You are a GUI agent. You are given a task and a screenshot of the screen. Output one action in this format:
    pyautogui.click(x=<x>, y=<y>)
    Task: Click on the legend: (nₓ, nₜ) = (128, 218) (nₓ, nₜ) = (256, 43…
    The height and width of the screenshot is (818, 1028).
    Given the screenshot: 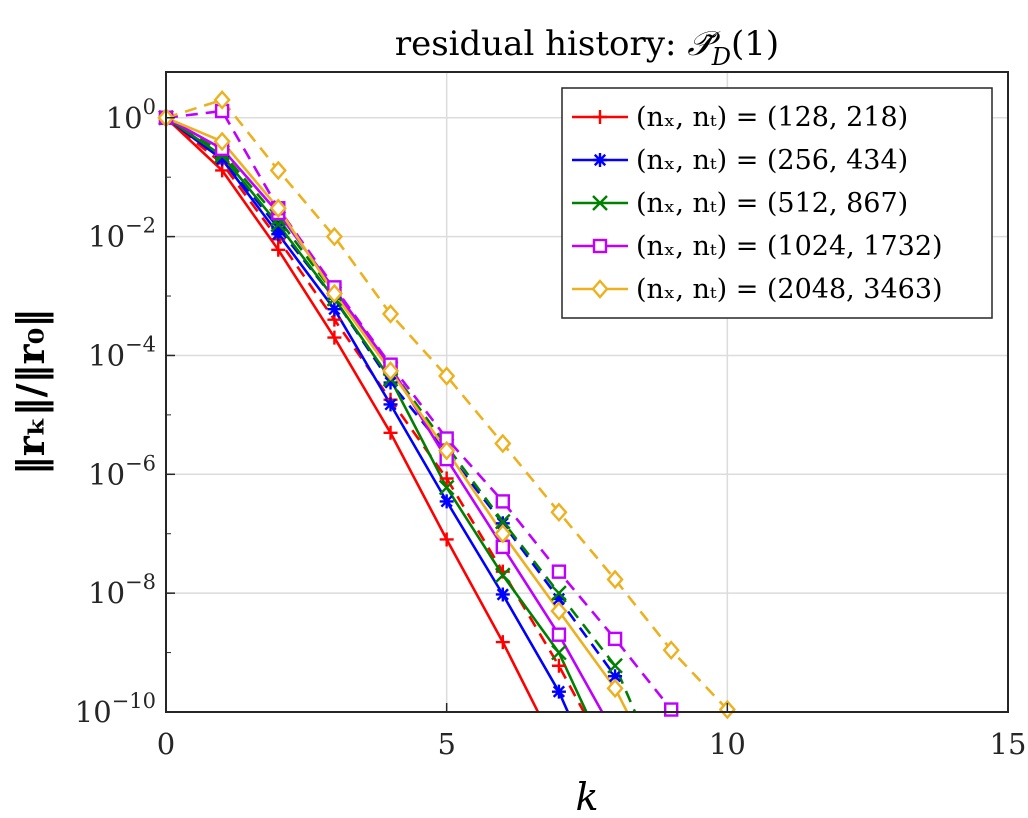 What is the action you would take?
    pyautogui.click(x=777, y=203)
    